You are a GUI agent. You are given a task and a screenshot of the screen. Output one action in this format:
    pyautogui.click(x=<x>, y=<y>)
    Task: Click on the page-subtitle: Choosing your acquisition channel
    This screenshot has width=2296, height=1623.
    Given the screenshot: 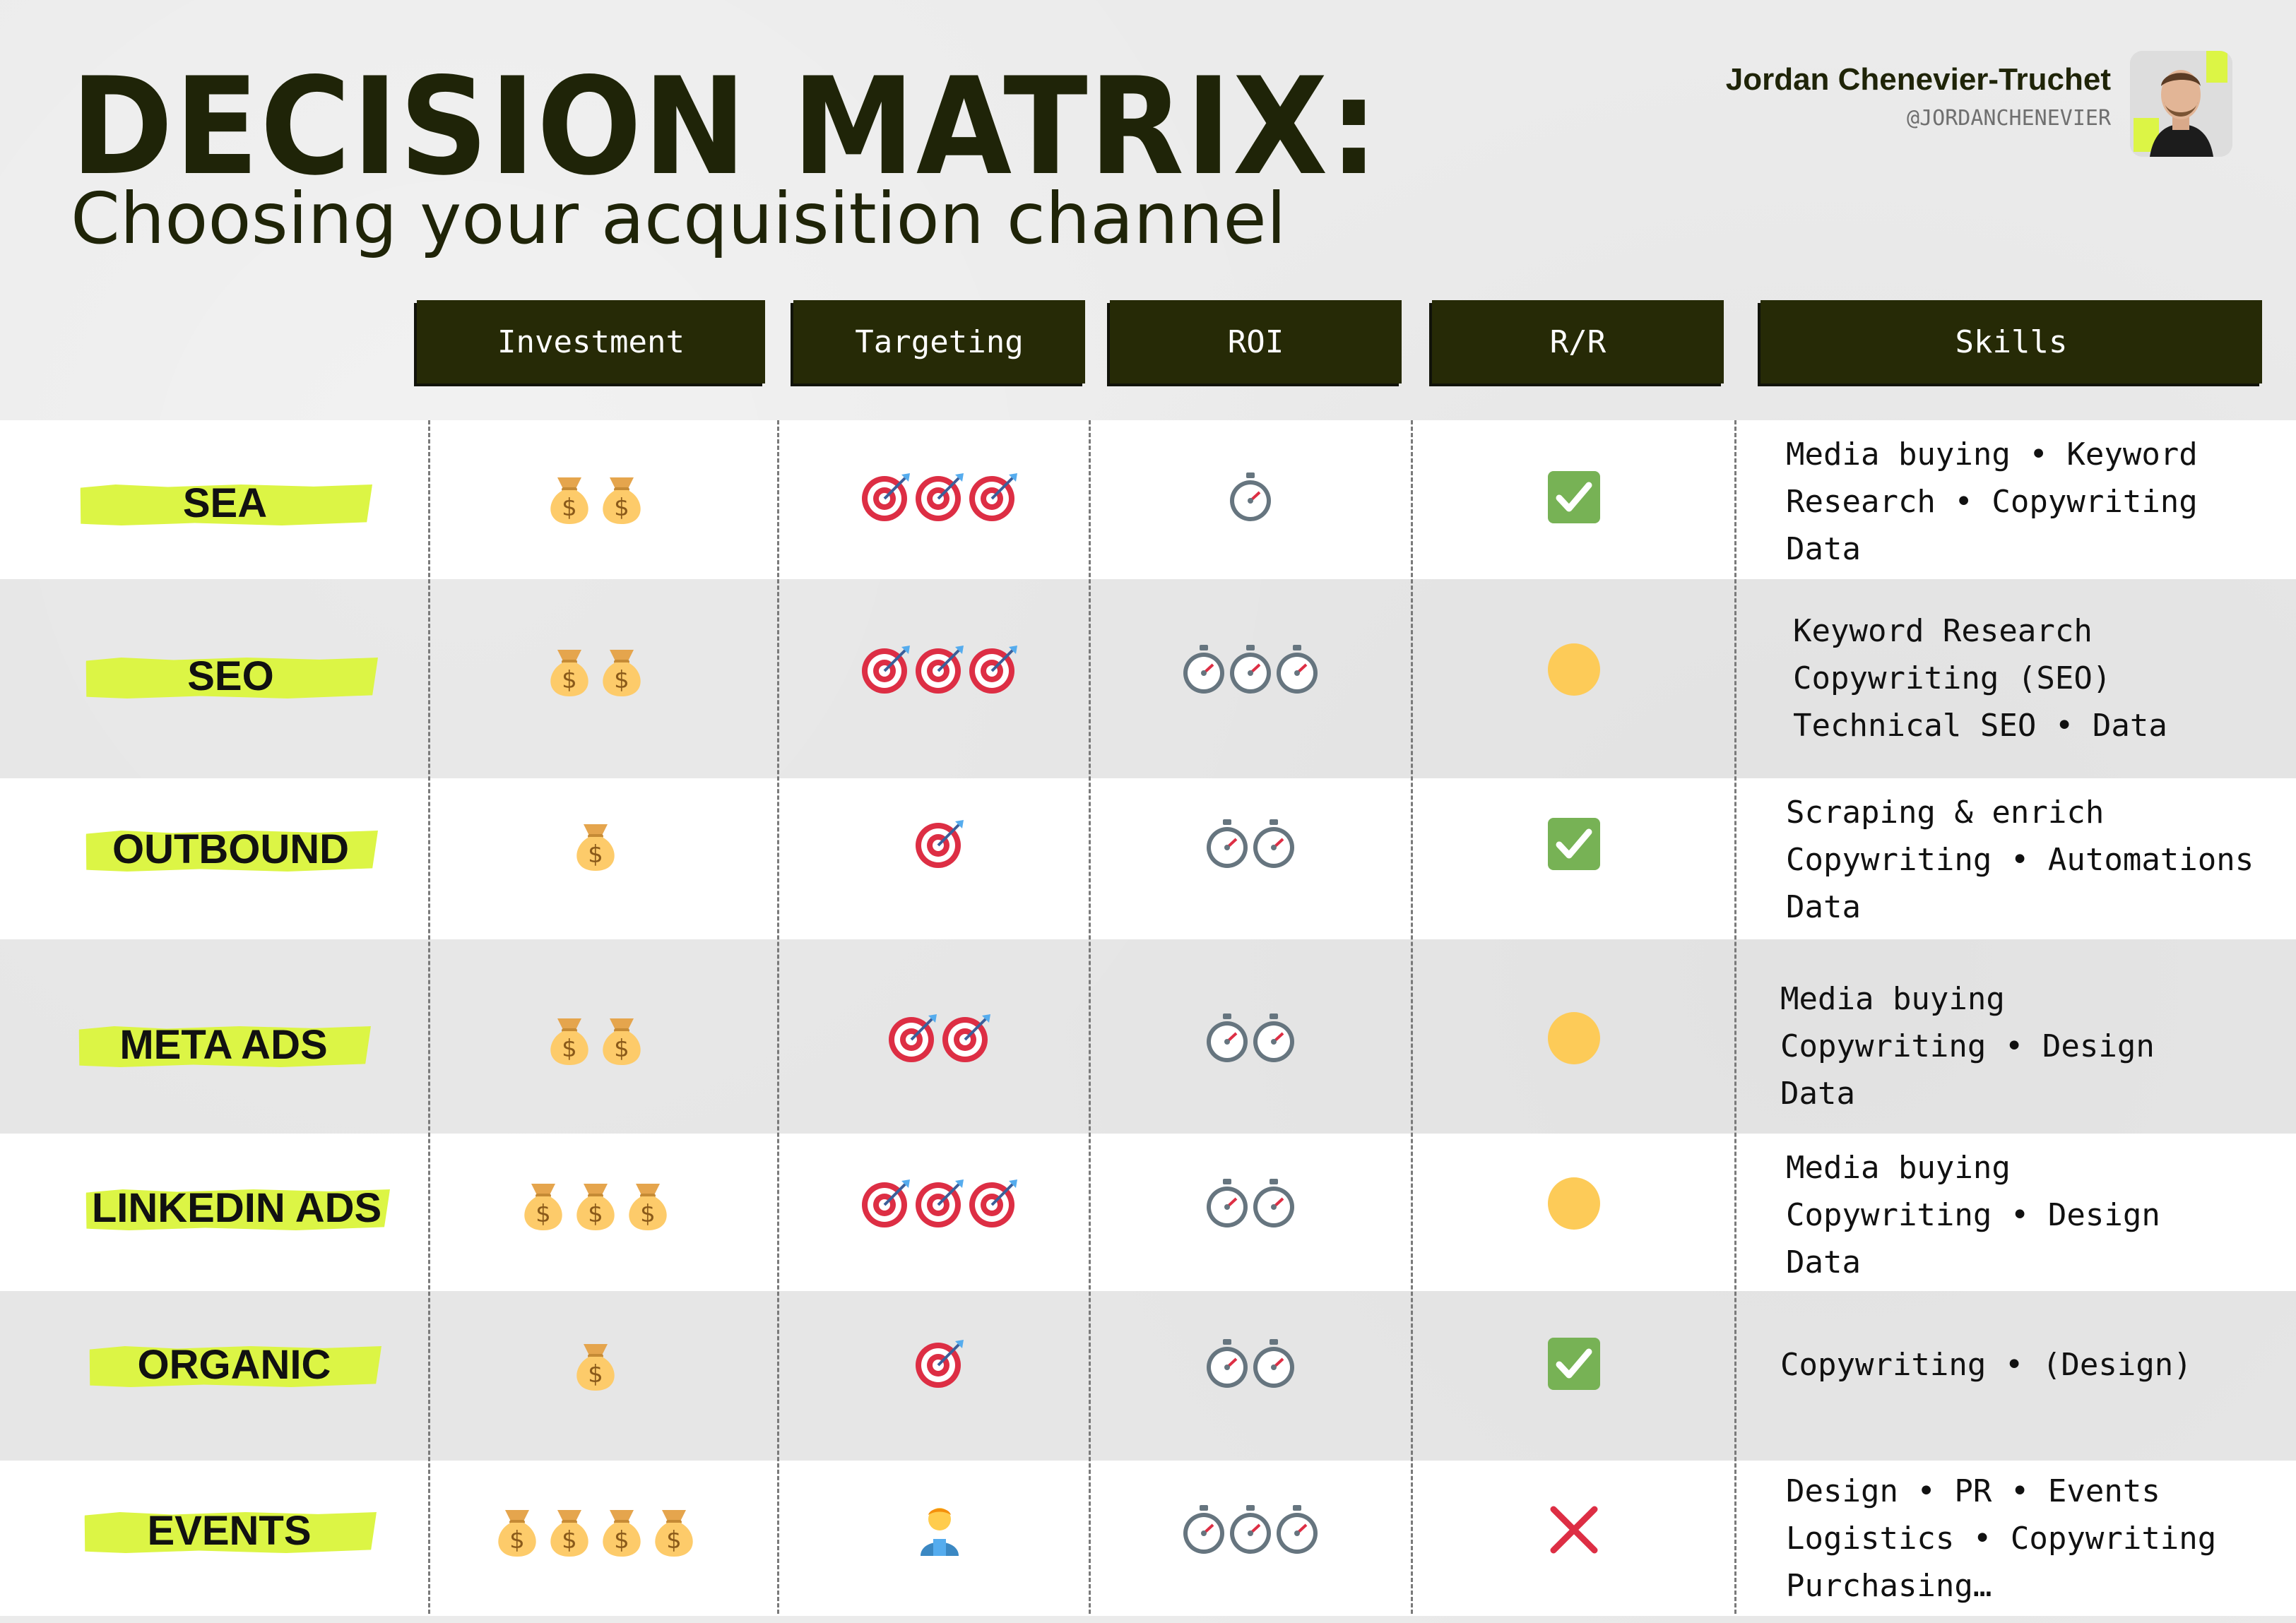 What is the action you would take?
    pyautogui.click(x=678, y=218)
    